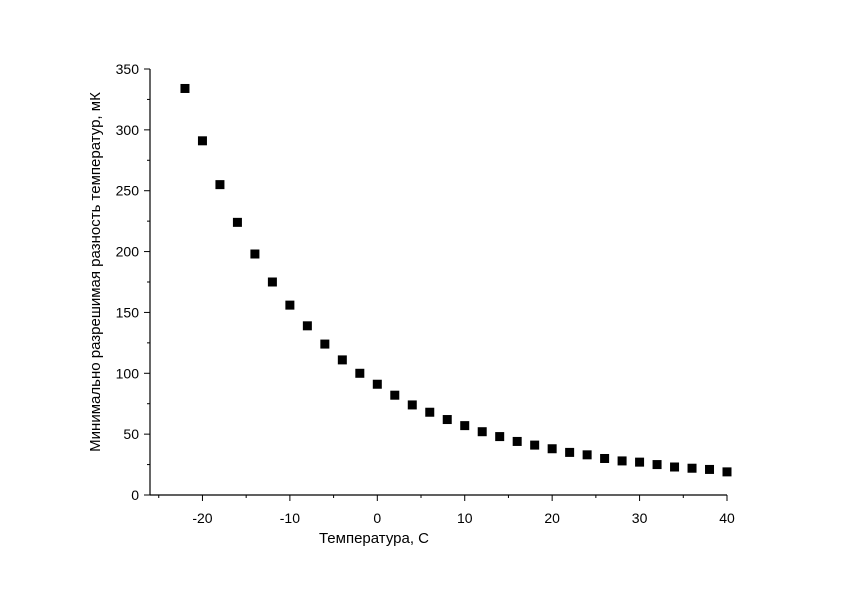 The height and width of the screenshot is (594, 845). I want to click on y-tick-label: 100, so click(128, 373).